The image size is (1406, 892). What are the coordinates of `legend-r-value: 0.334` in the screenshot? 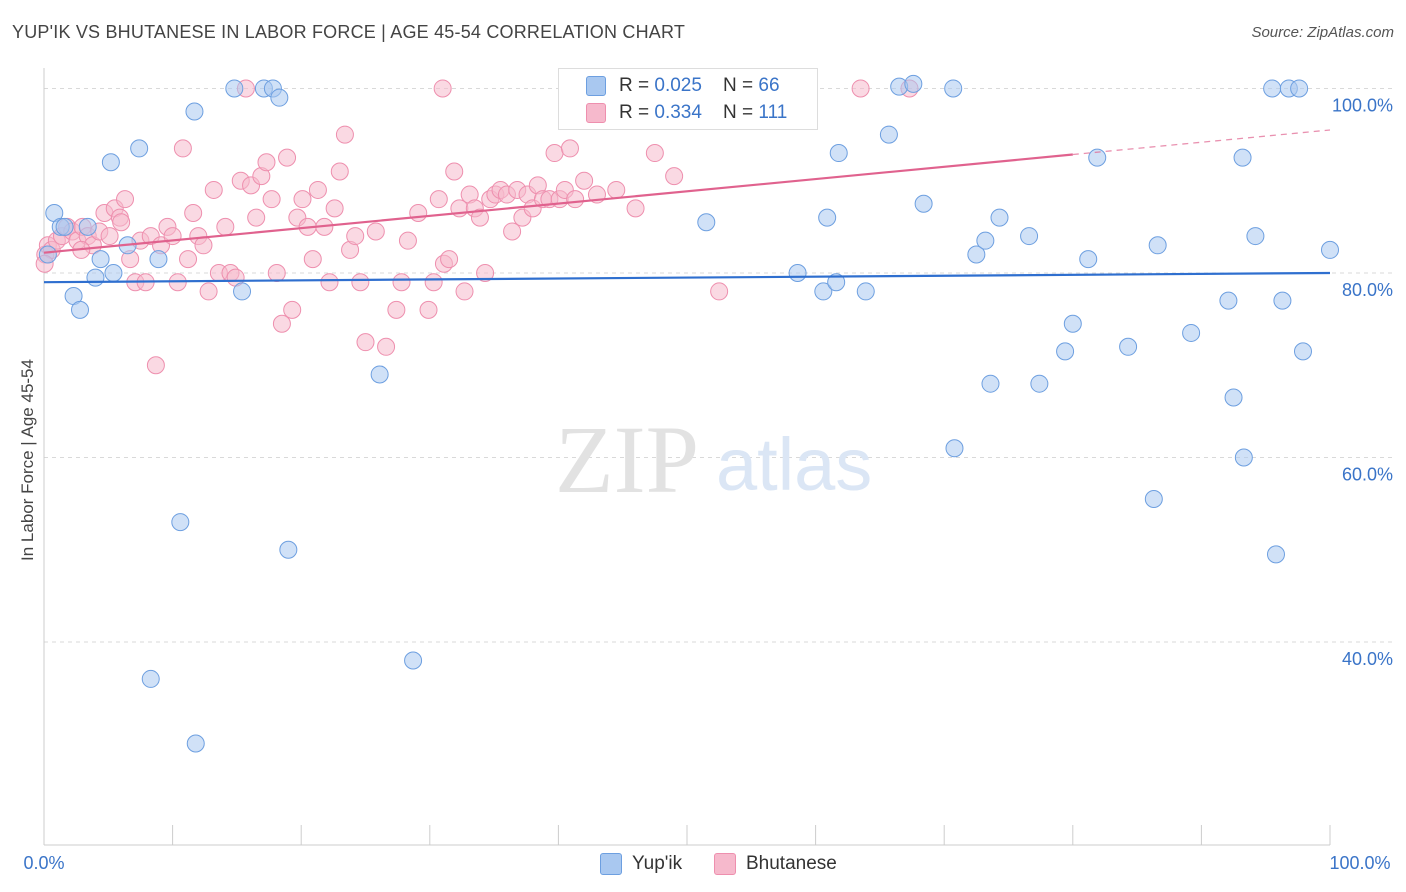 It's located at (678, 112).